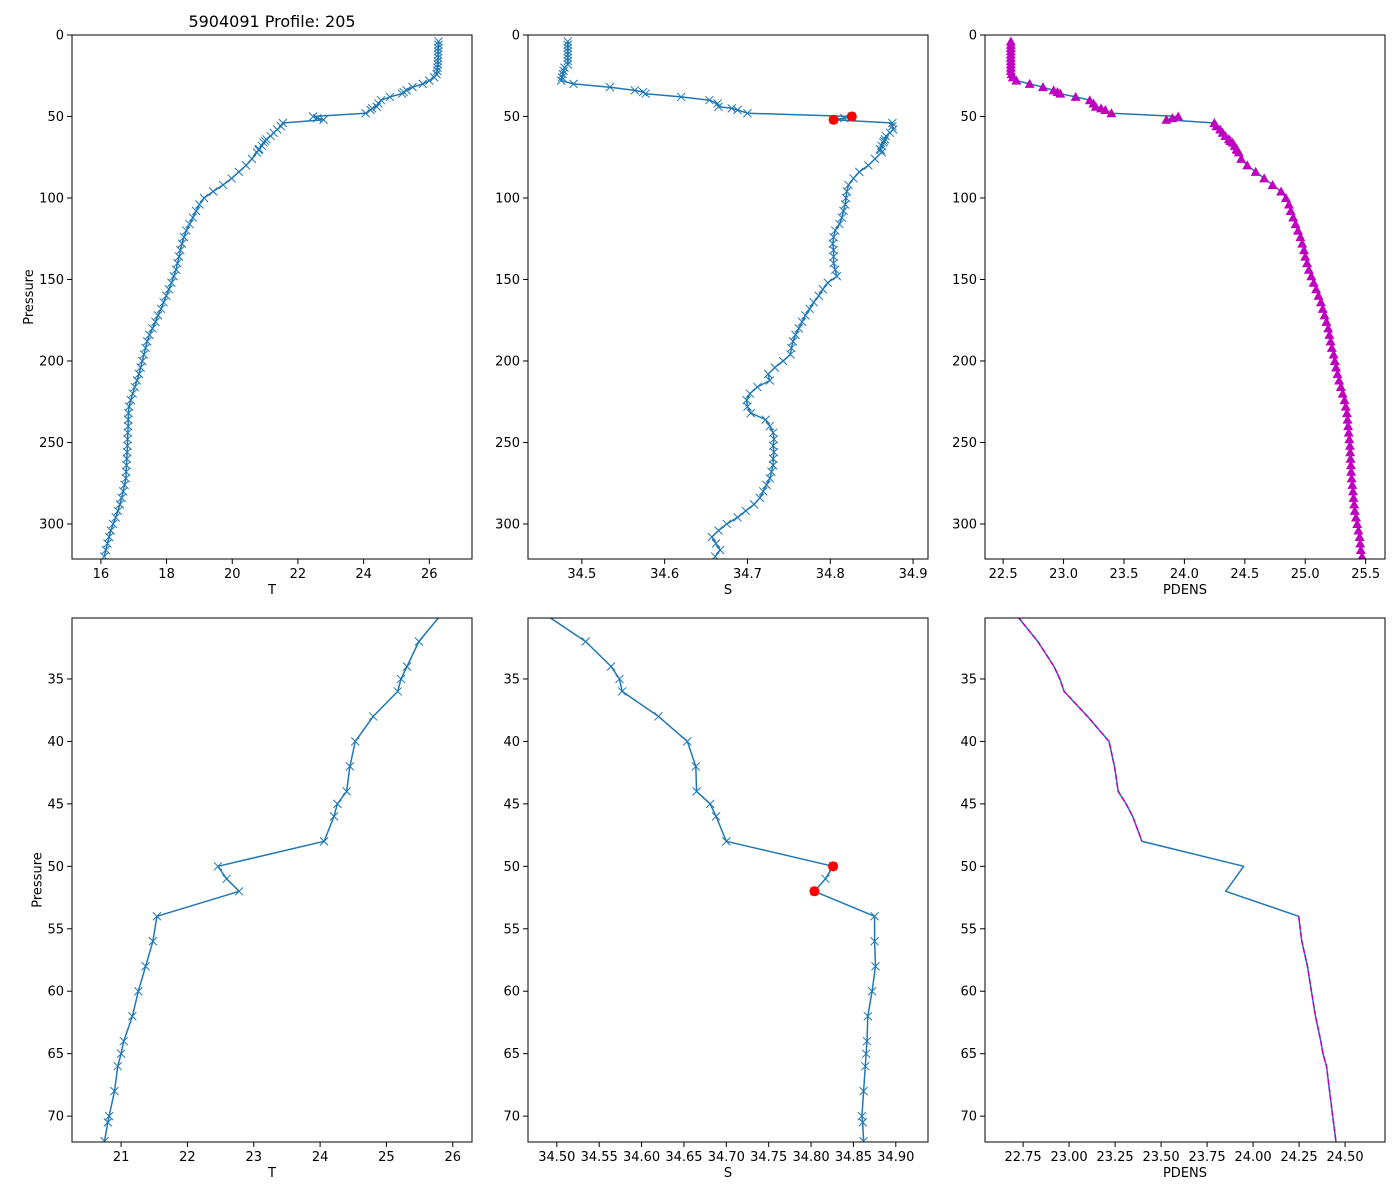 This screenshot has height=1200, width=1400. Describe the element at coordinates (55, 929) in the screenshot. I see `y-tick-label: 55` at that location.